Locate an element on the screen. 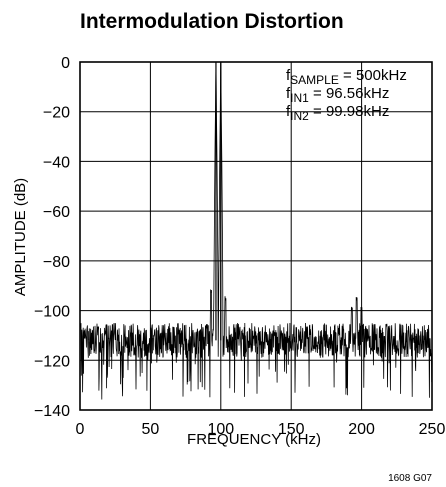 This screenshot has width=446, height=487. x-tick-label: 200 is located at coordinates (361, 429).